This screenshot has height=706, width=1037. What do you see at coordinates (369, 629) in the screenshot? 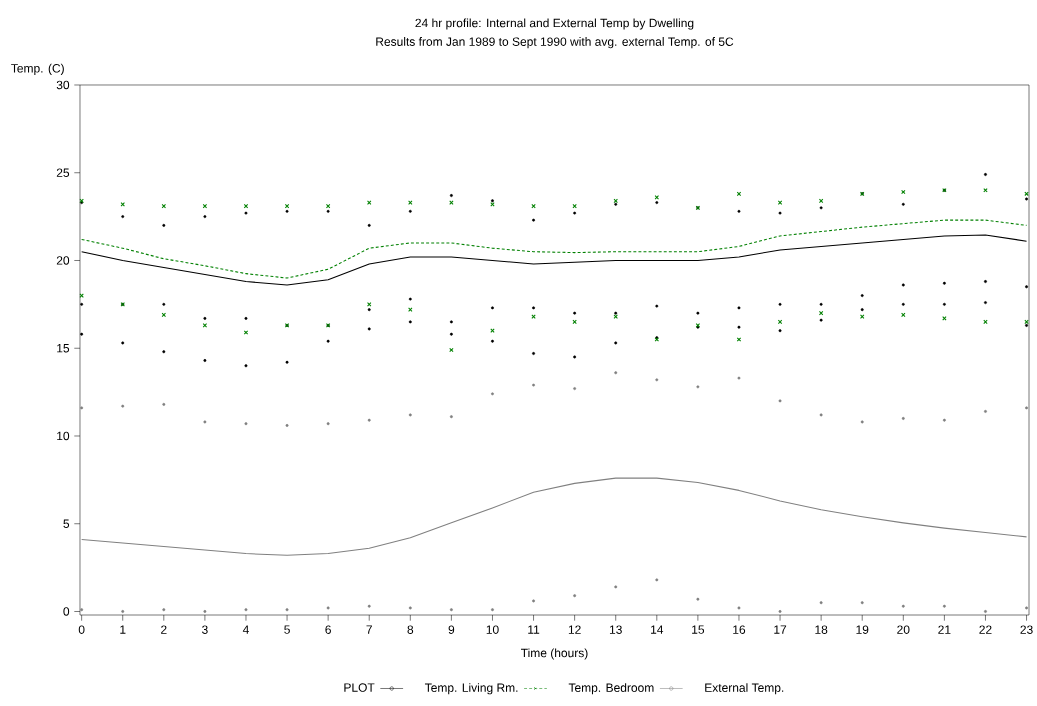
I see `x-tick-label: 7` at bounding box center [369, 629].